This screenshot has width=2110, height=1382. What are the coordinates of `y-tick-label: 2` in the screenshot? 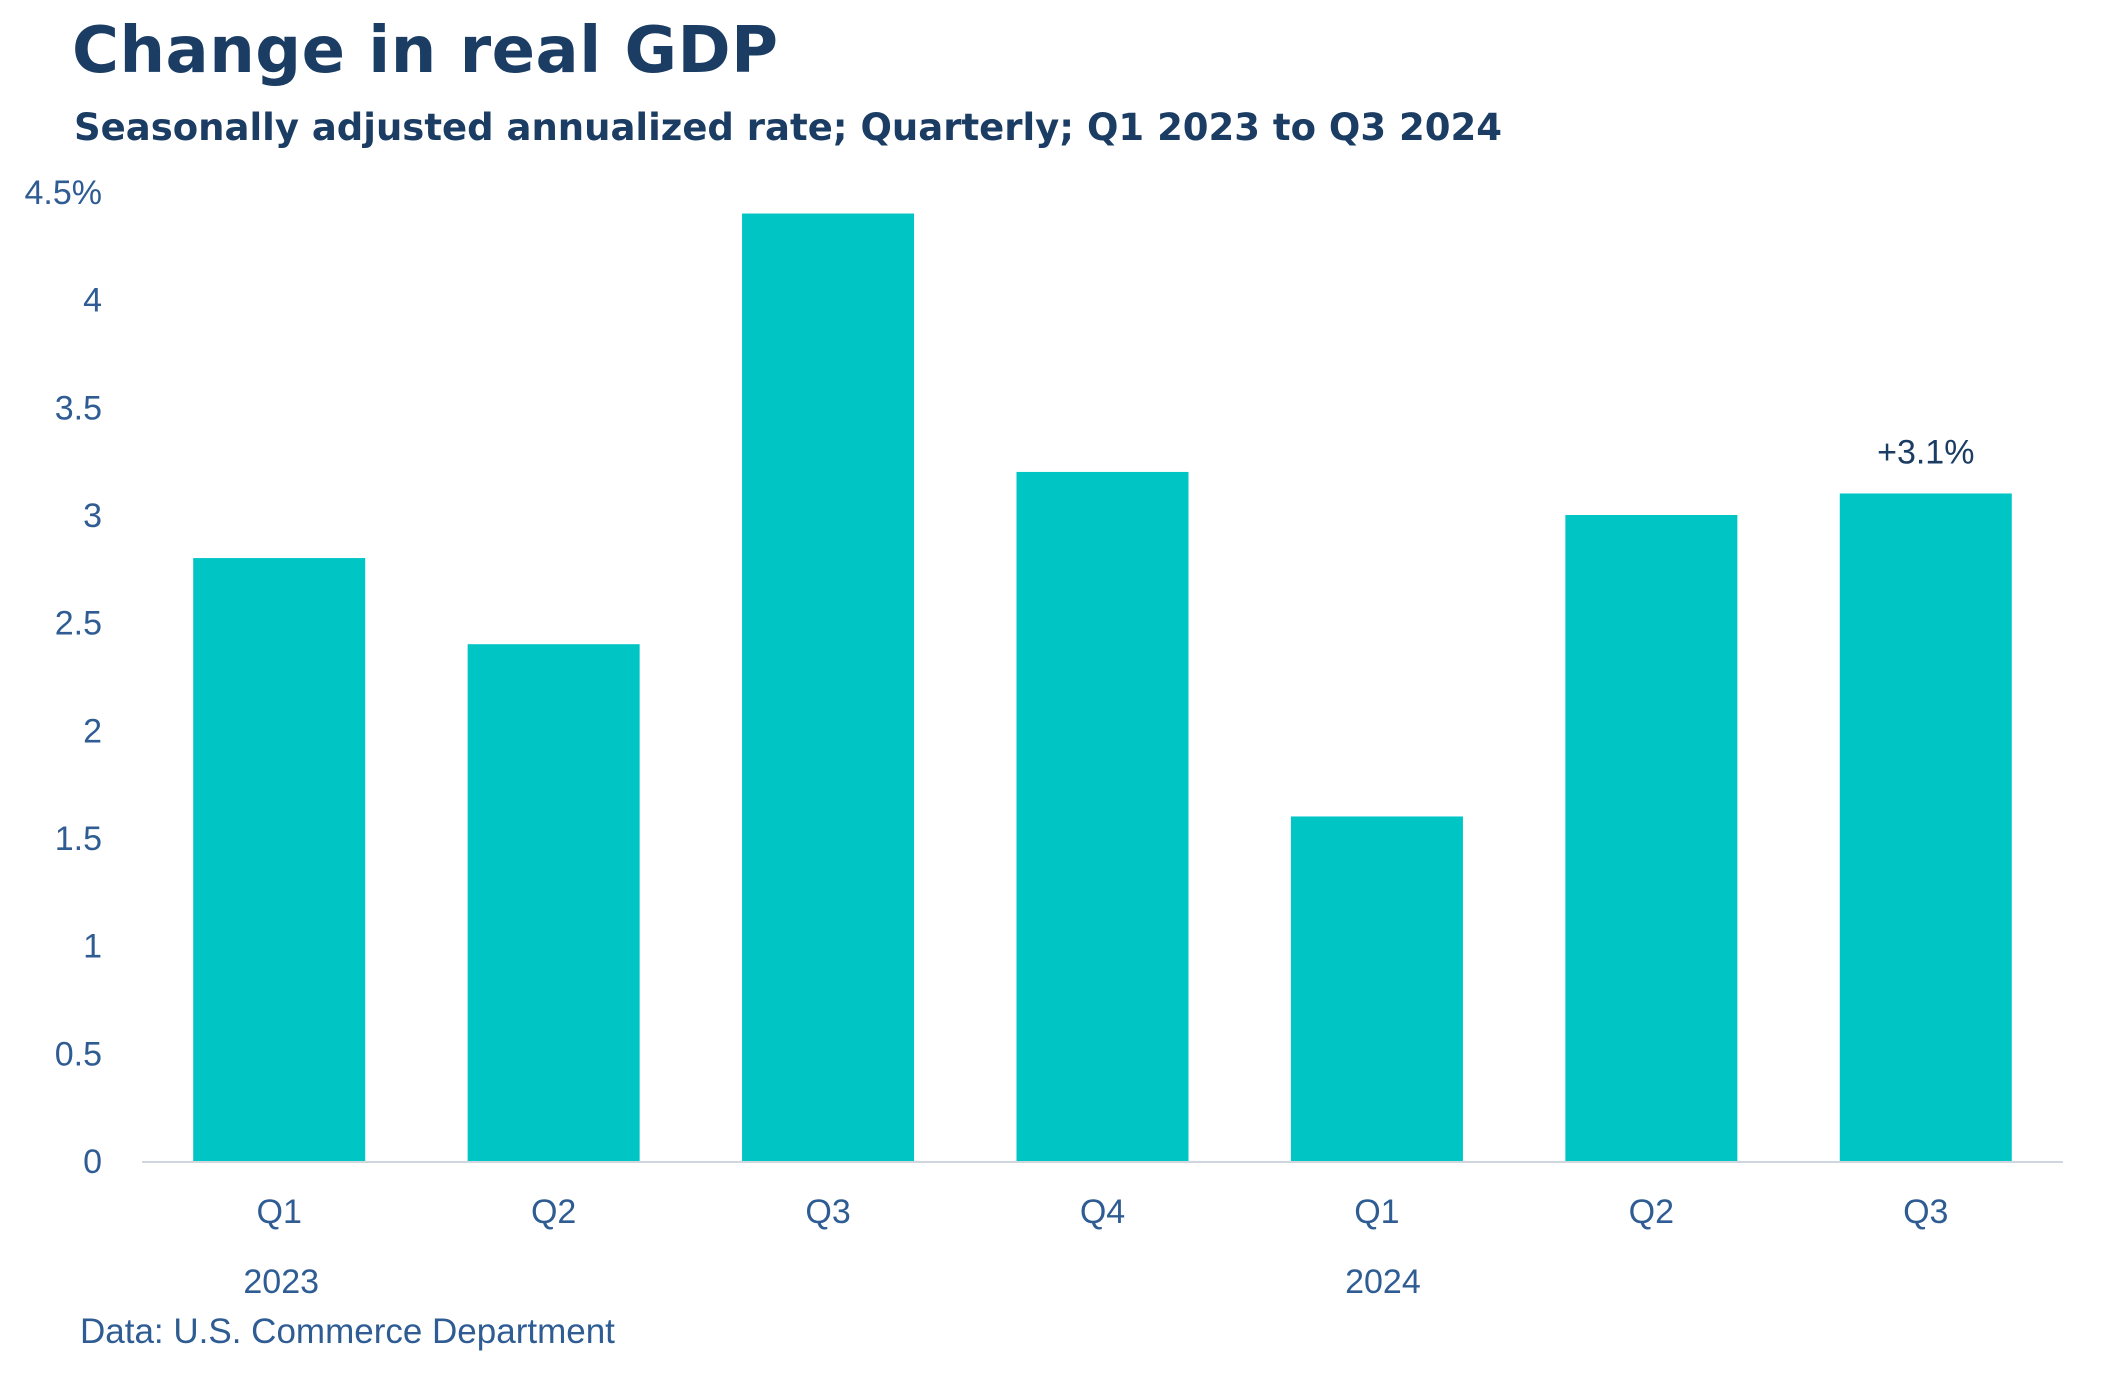 It's located at (92, 731).